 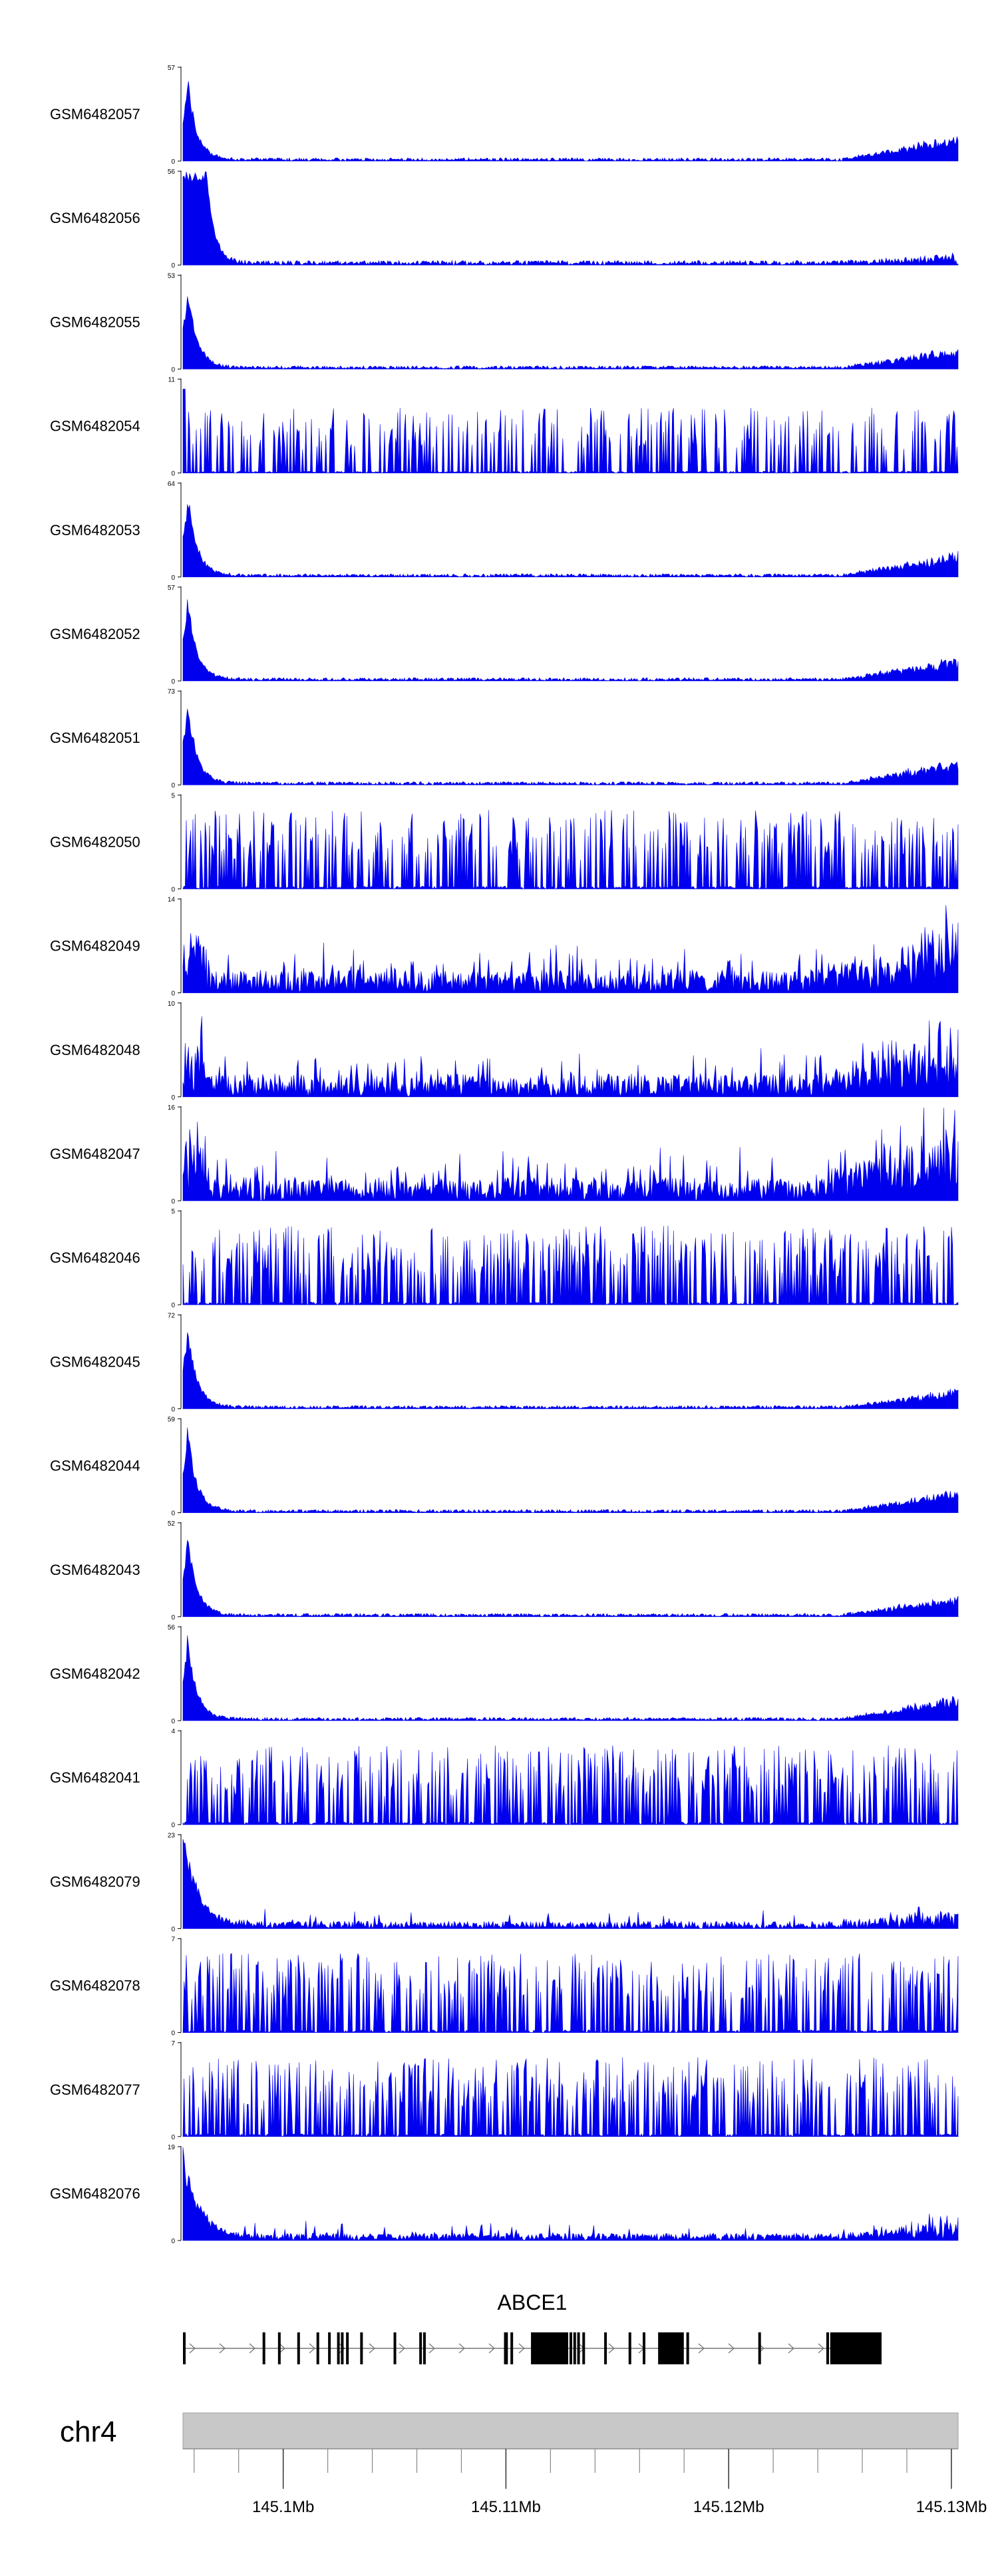 I want to click on track-GSM6482045: GSM6482045 72 0, so click(x=504, y=1362).